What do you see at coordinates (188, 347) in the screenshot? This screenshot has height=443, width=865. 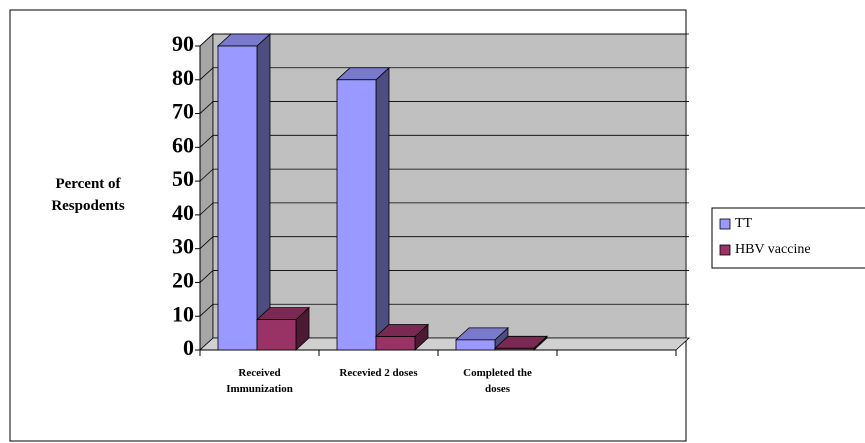 I see `y-tick-label: 0` at bounding box center [188, 347].